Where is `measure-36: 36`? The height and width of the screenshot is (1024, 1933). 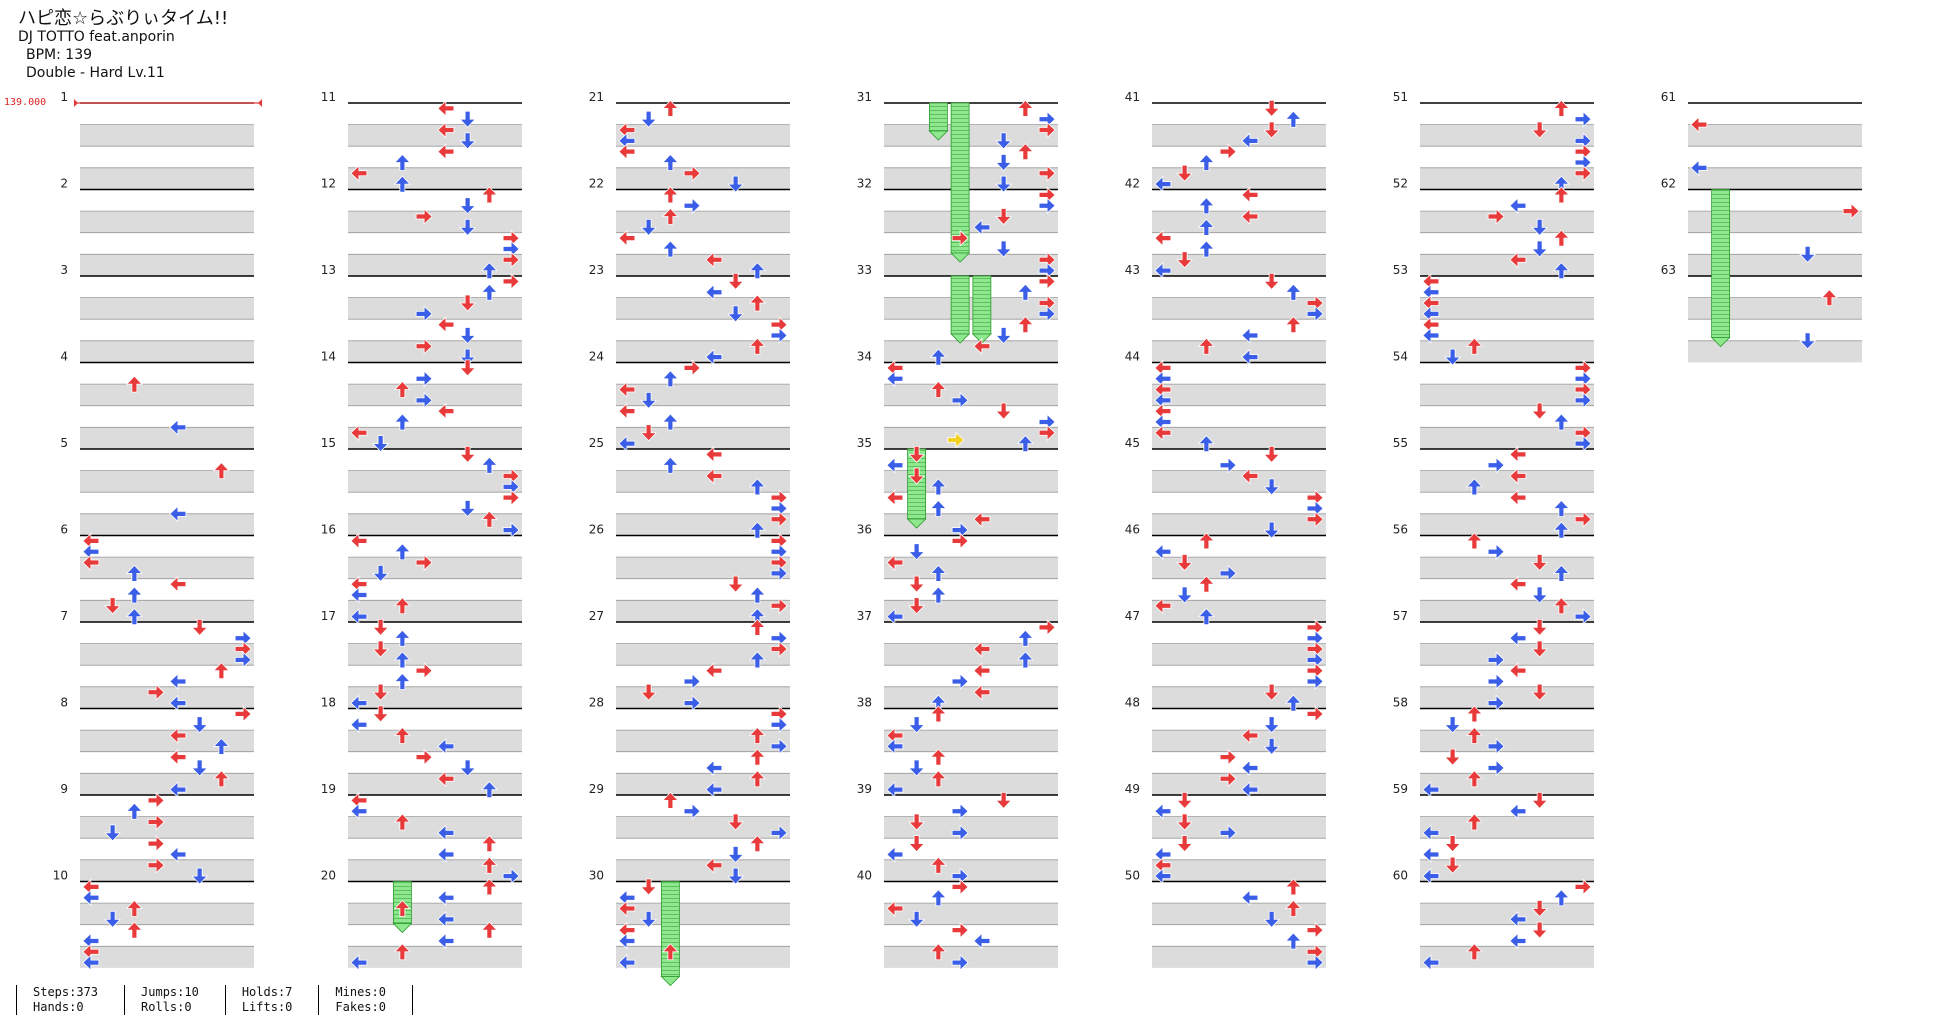 measure-36: 36 is located at coordinates (957, 572).